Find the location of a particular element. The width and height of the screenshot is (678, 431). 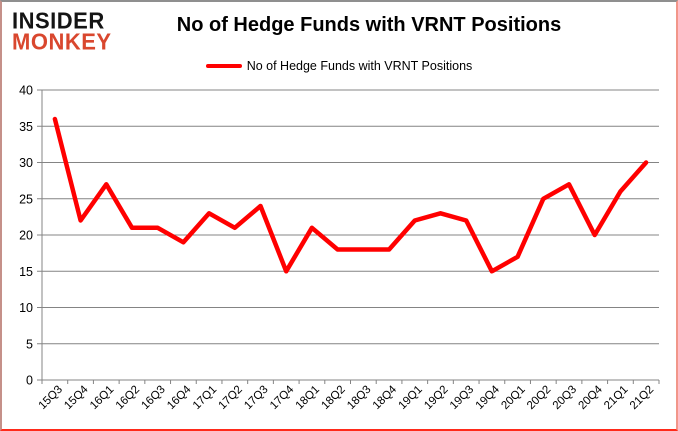

svg-text: 16Q3 is located at coordinates (153, 398).